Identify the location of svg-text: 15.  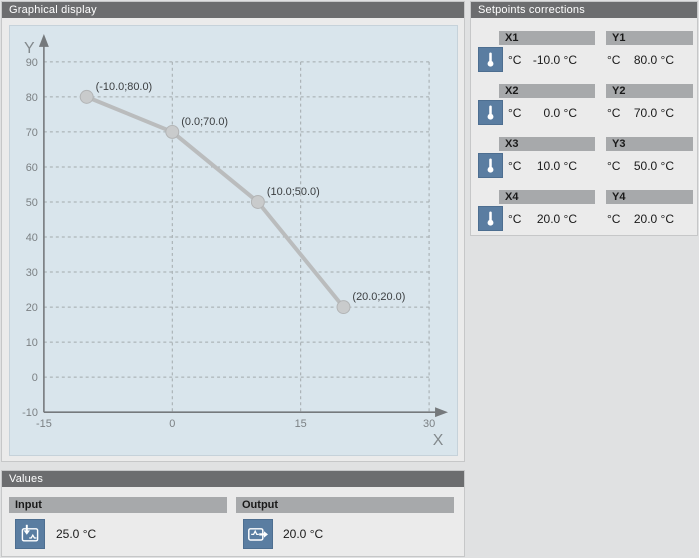
(301, 424).